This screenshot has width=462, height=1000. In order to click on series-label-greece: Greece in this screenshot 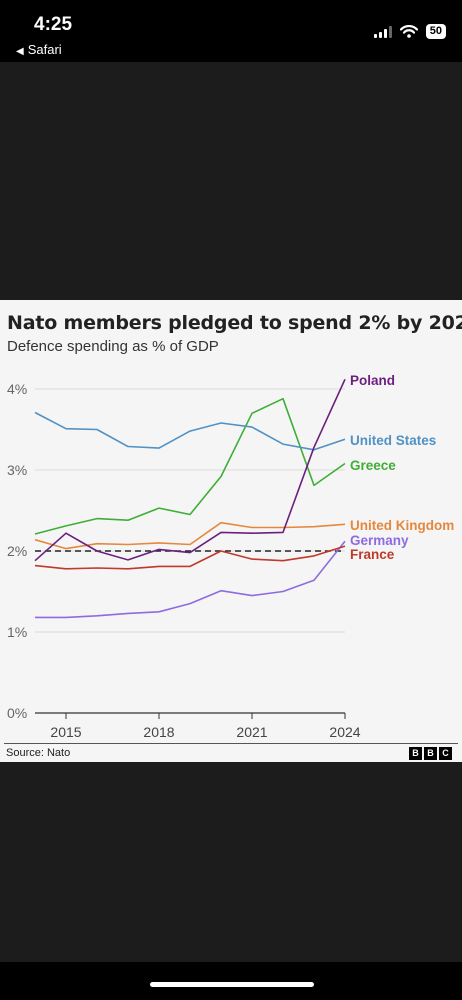, I will do `click(373, 465)`.